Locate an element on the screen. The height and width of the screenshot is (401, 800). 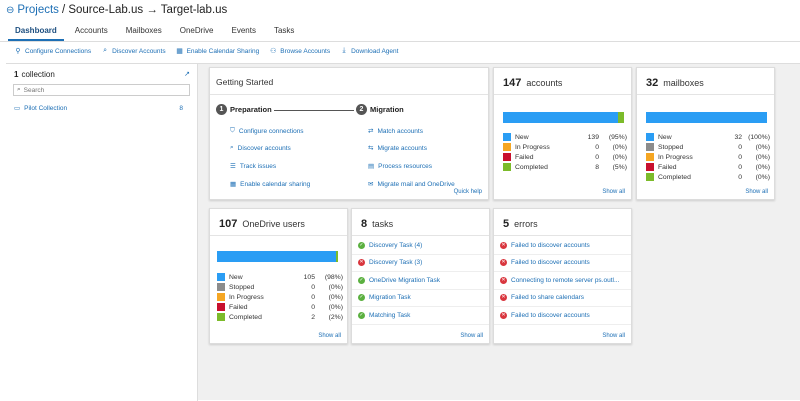
tasks-title: 8 tasks is located at coordinates (420, 222).